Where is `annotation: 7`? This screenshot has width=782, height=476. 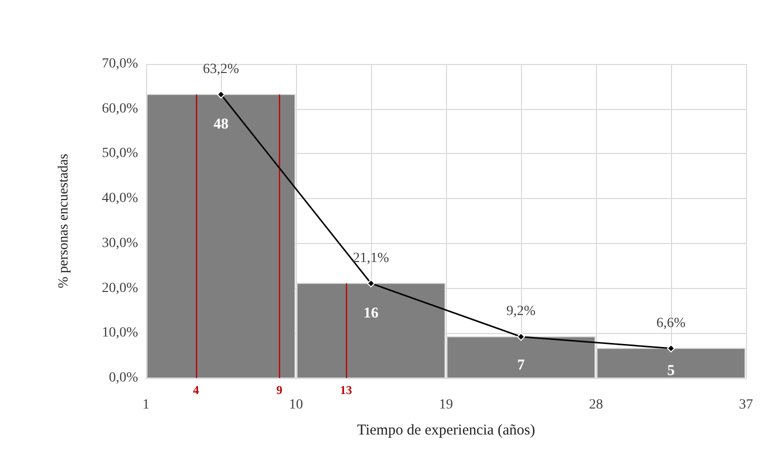 annotation: 7 is located at coordinates (521, 365).